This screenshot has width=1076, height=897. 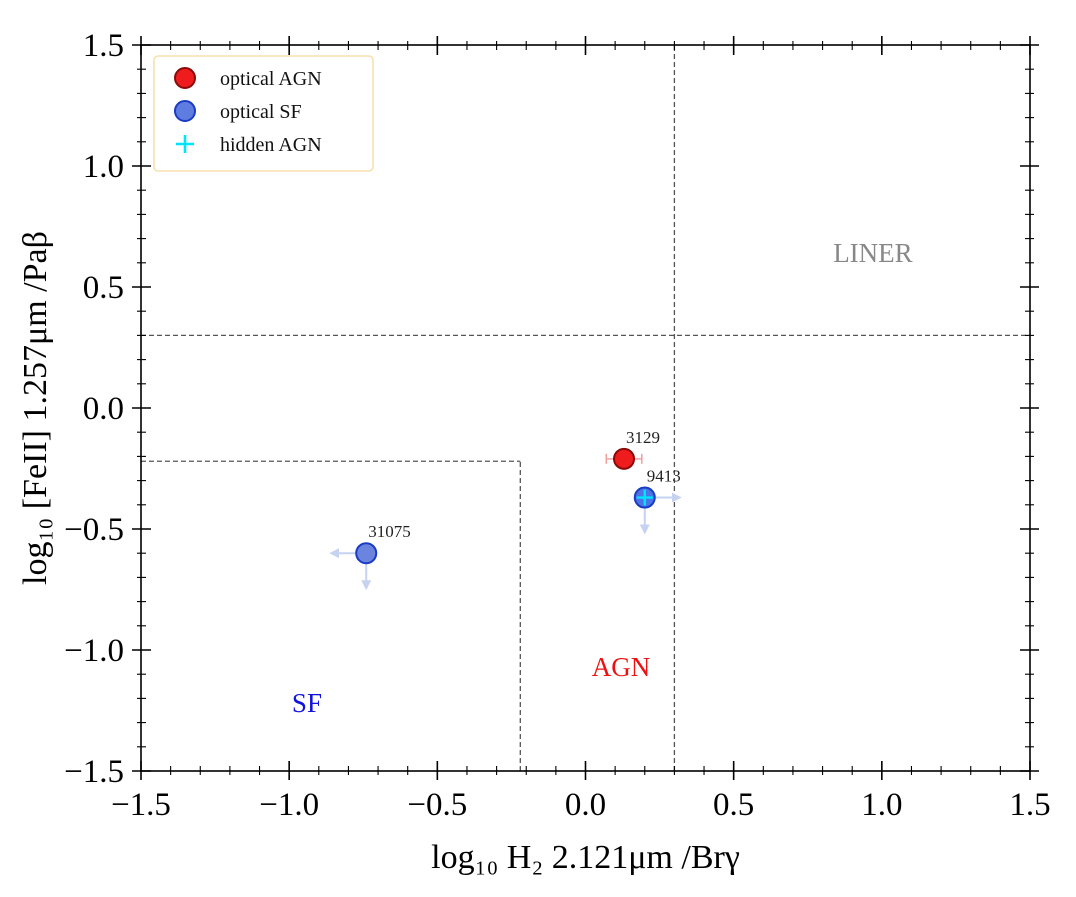 What do you see at coordinates (261, 112) in the screenshot?
I see `legend-label-1: optical SF` at bounding box center [261, 112].